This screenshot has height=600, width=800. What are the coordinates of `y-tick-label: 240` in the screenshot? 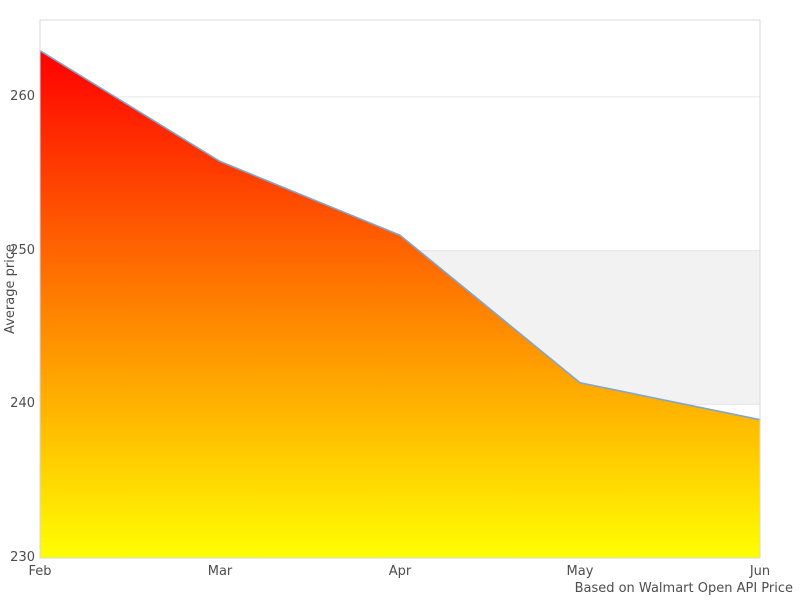 It's located at (22, 404).